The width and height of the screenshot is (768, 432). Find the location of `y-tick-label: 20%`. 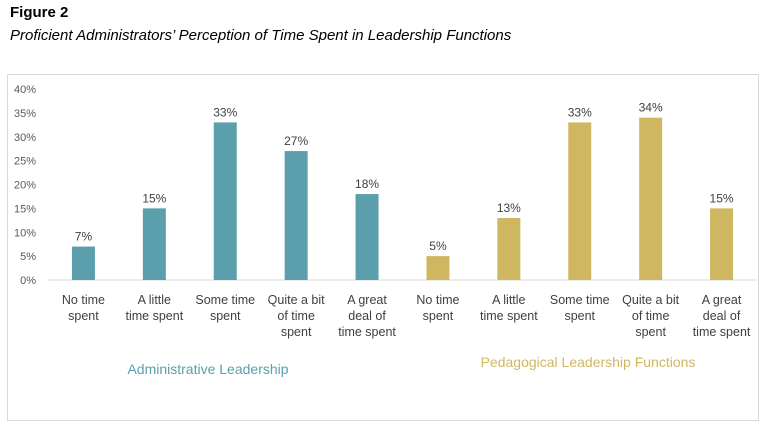

y-tick-label: 20% is located at coordinates (25, 186).